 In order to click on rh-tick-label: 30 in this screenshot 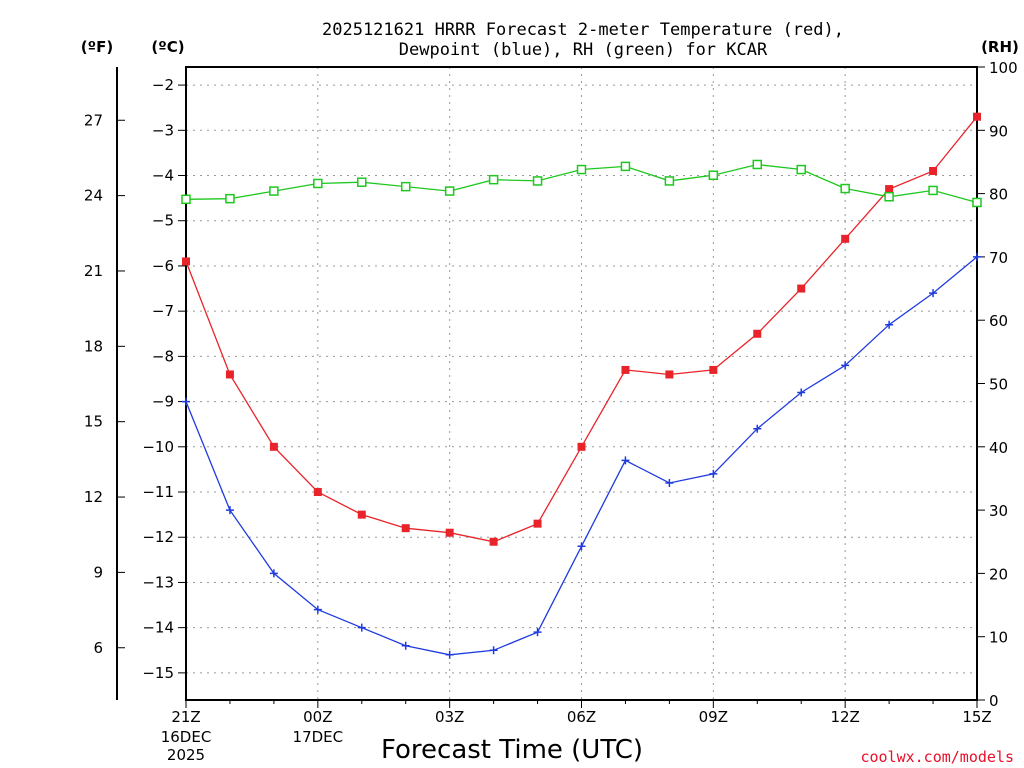, I will do `click(998, 511)`.